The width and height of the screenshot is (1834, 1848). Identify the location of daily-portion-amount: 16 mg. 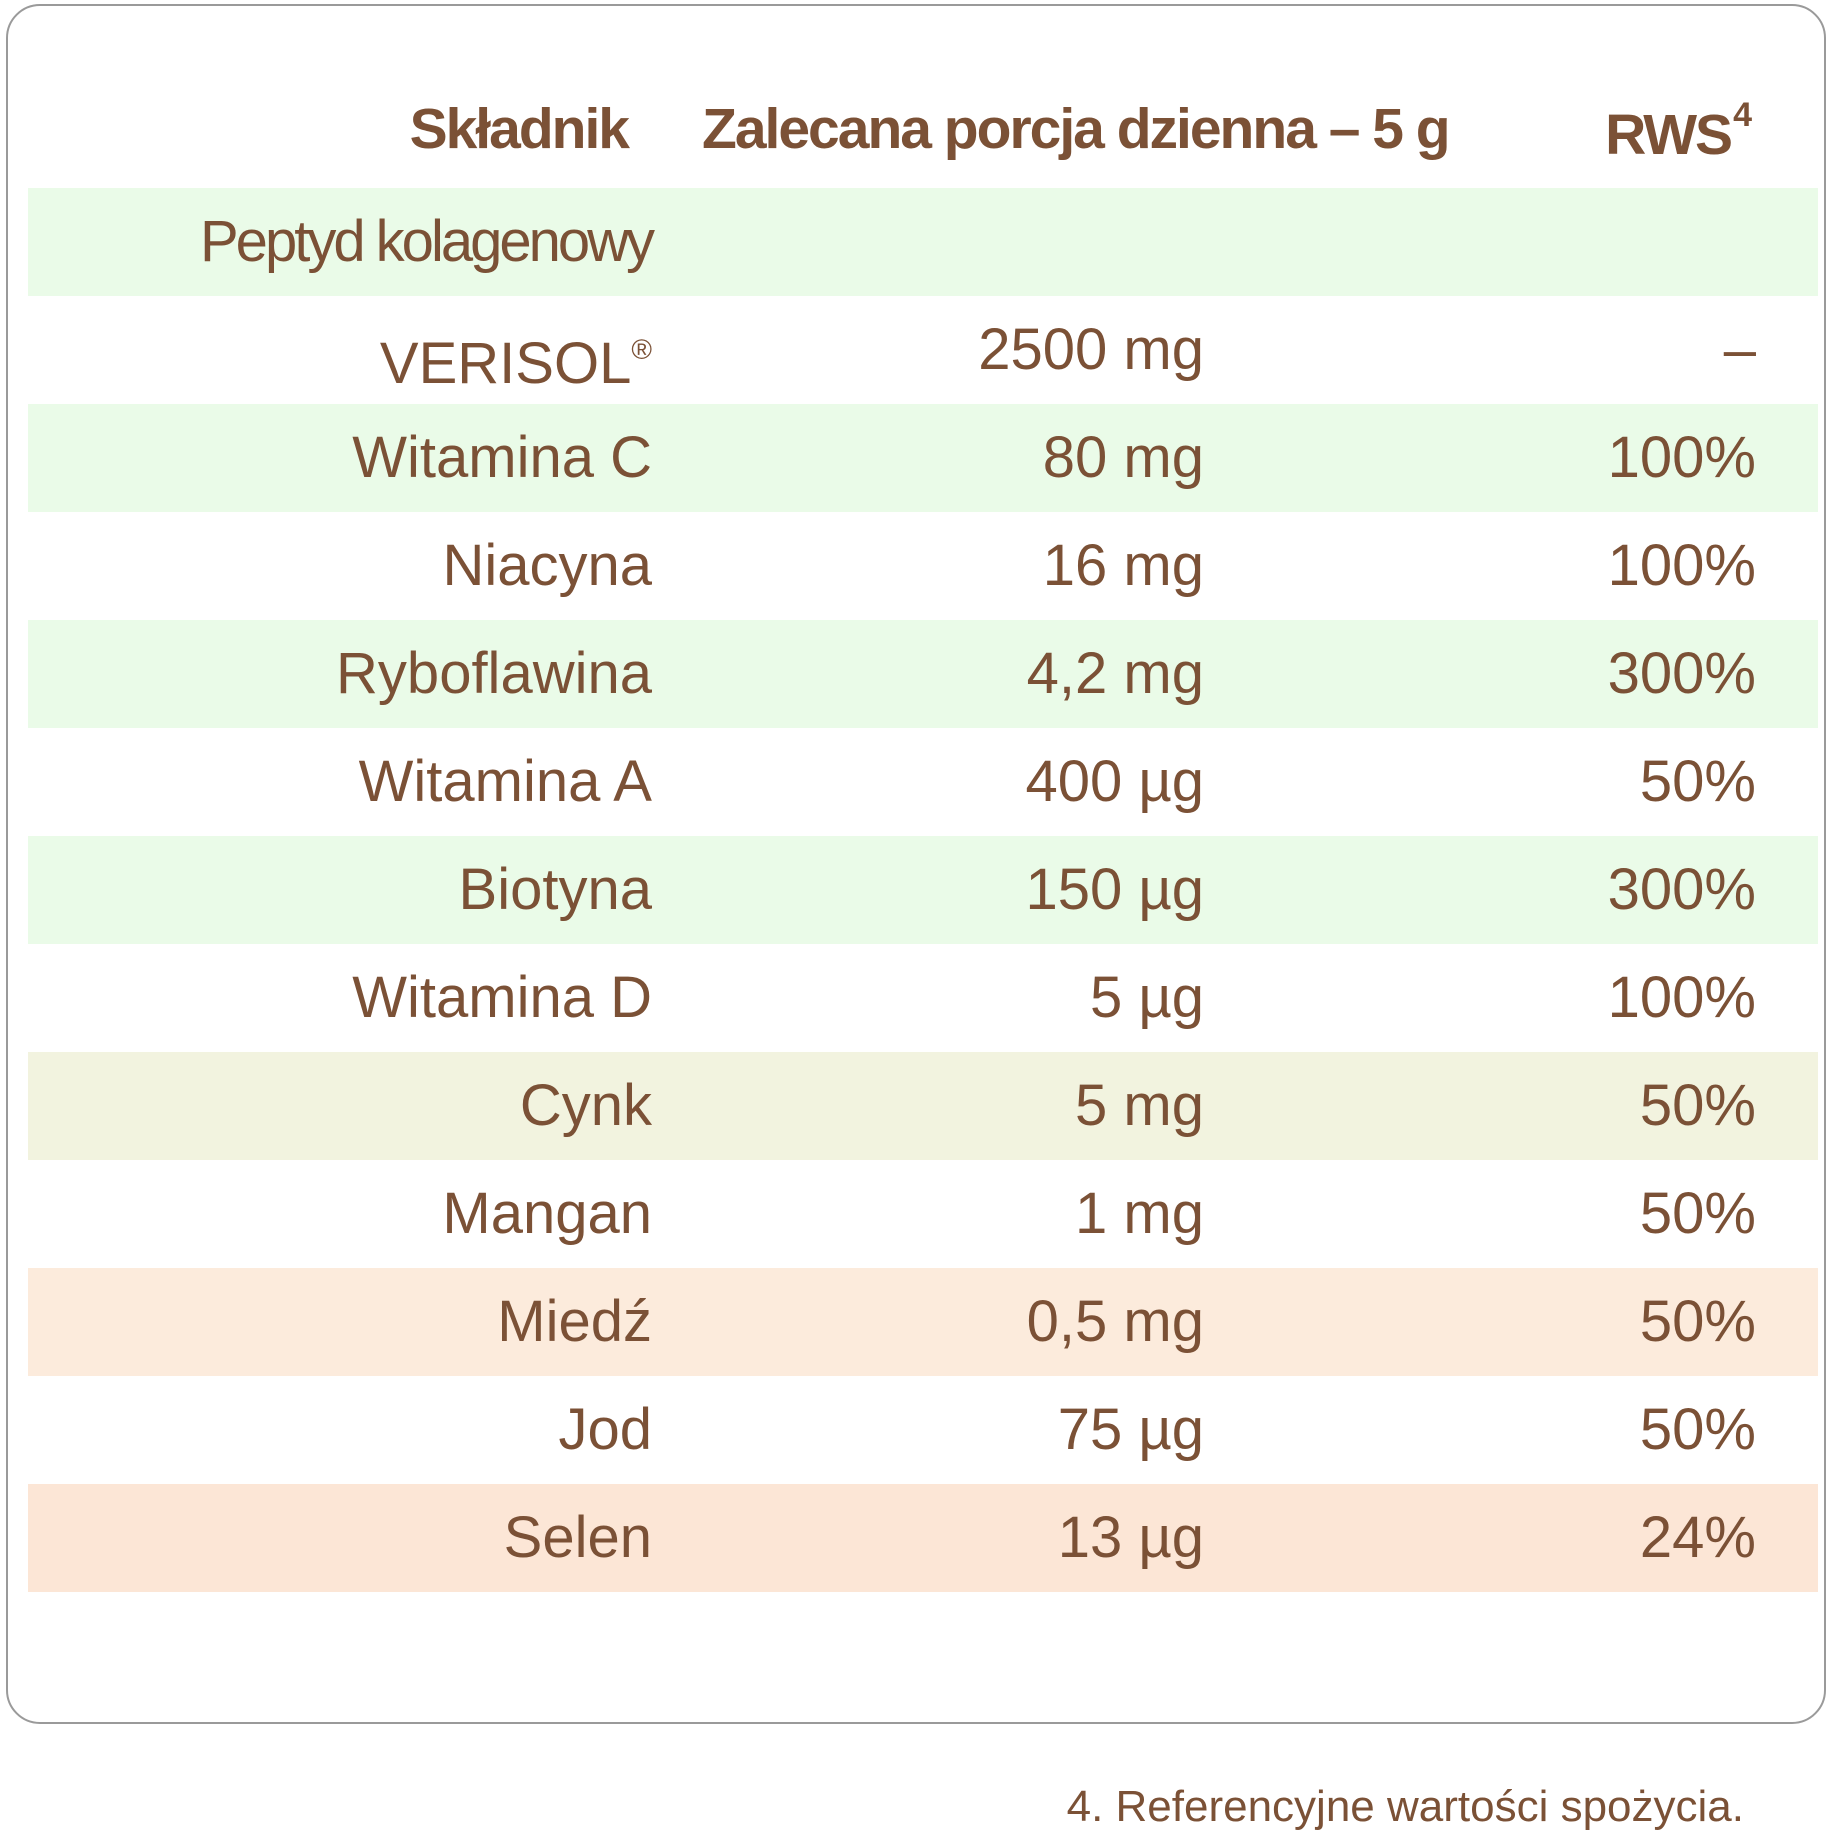
(1123, 565).